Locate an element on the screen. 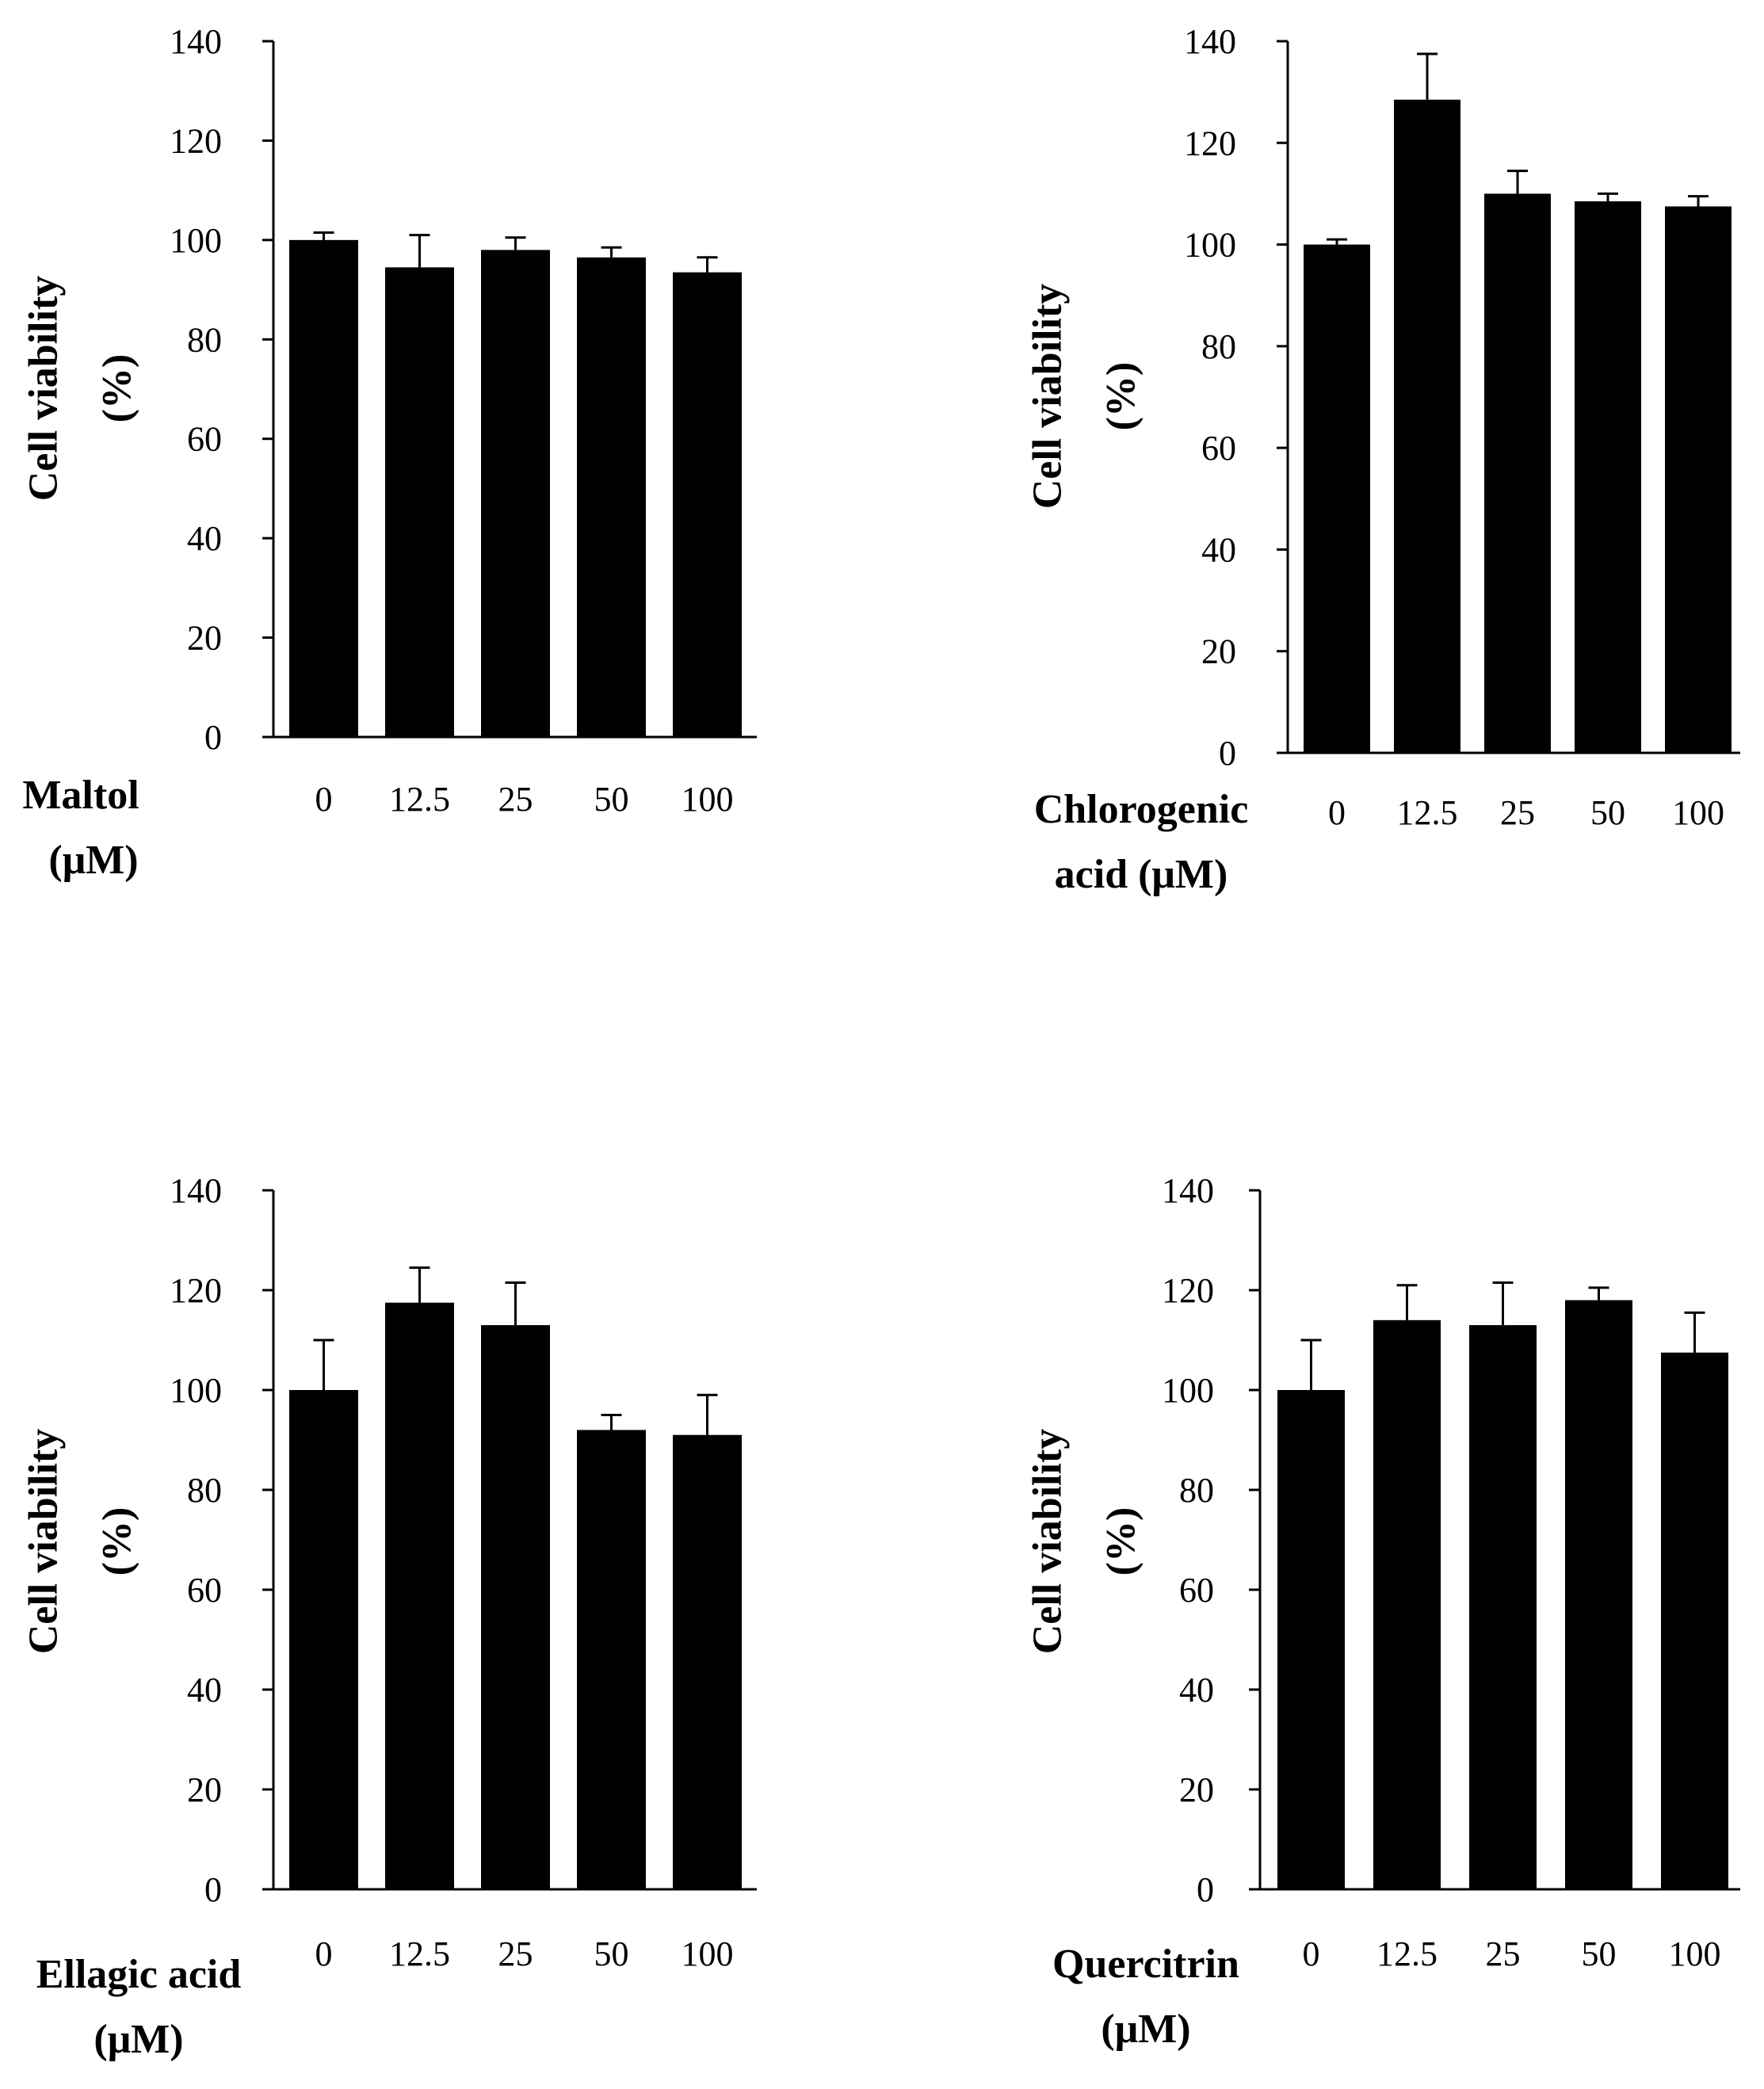 This screenshot has width=1764, height=2089. x-axis-caption: Maltol is located at coordinates (80, 795).